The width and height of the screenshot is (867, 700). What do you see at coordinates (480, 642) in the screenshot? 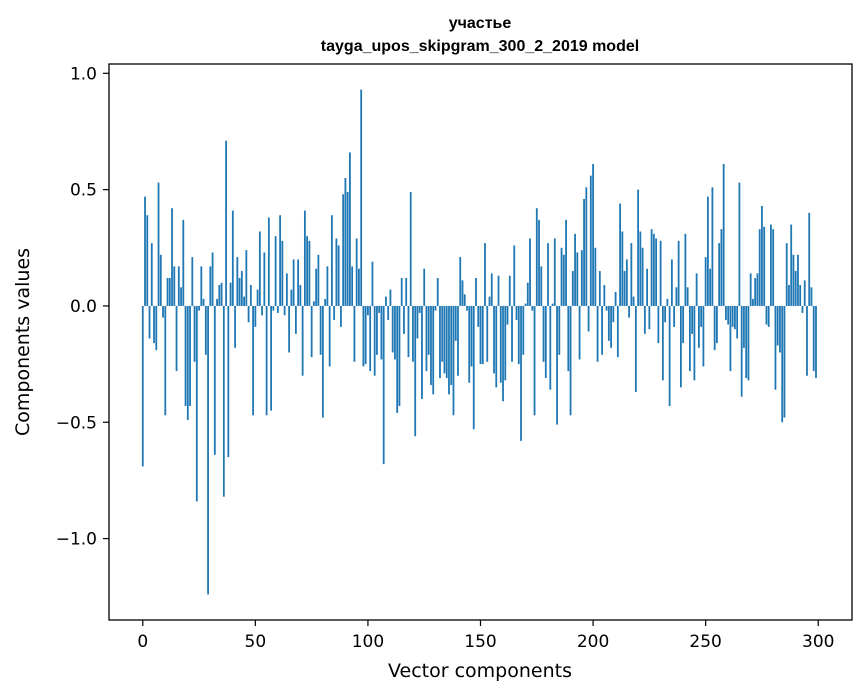
I see `x-tick-label-150: 150` at bounding box center [480, 642].